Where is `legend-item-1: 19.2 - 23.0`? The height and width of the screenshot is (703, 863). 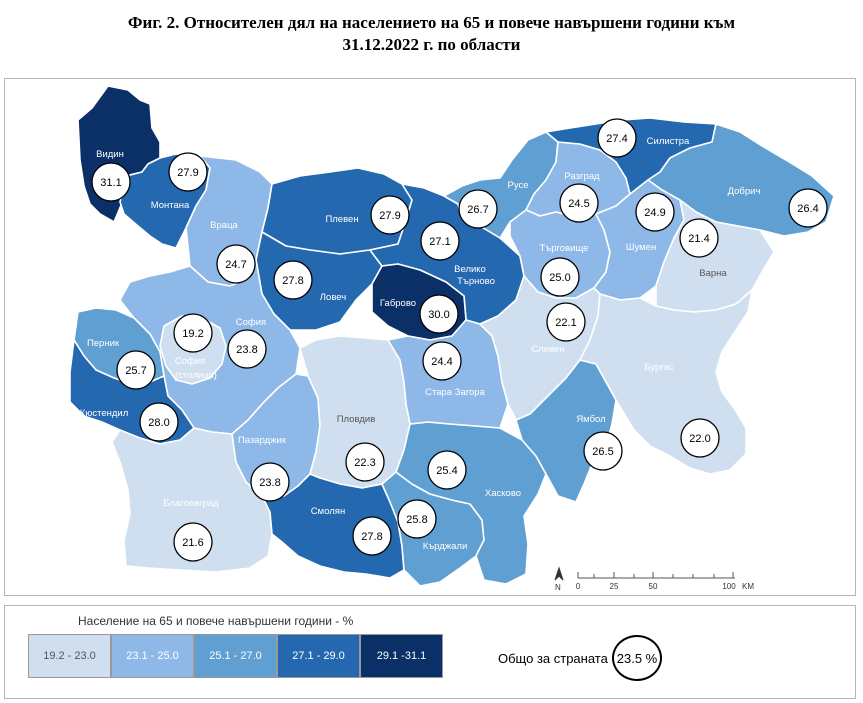
legend-item-1: 19.2 - 23.0 is located at coordinates (69, 656).